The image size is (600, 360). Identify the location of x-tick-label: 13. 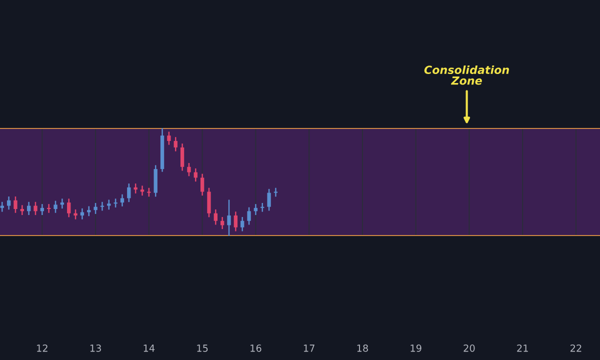
(95, 348).